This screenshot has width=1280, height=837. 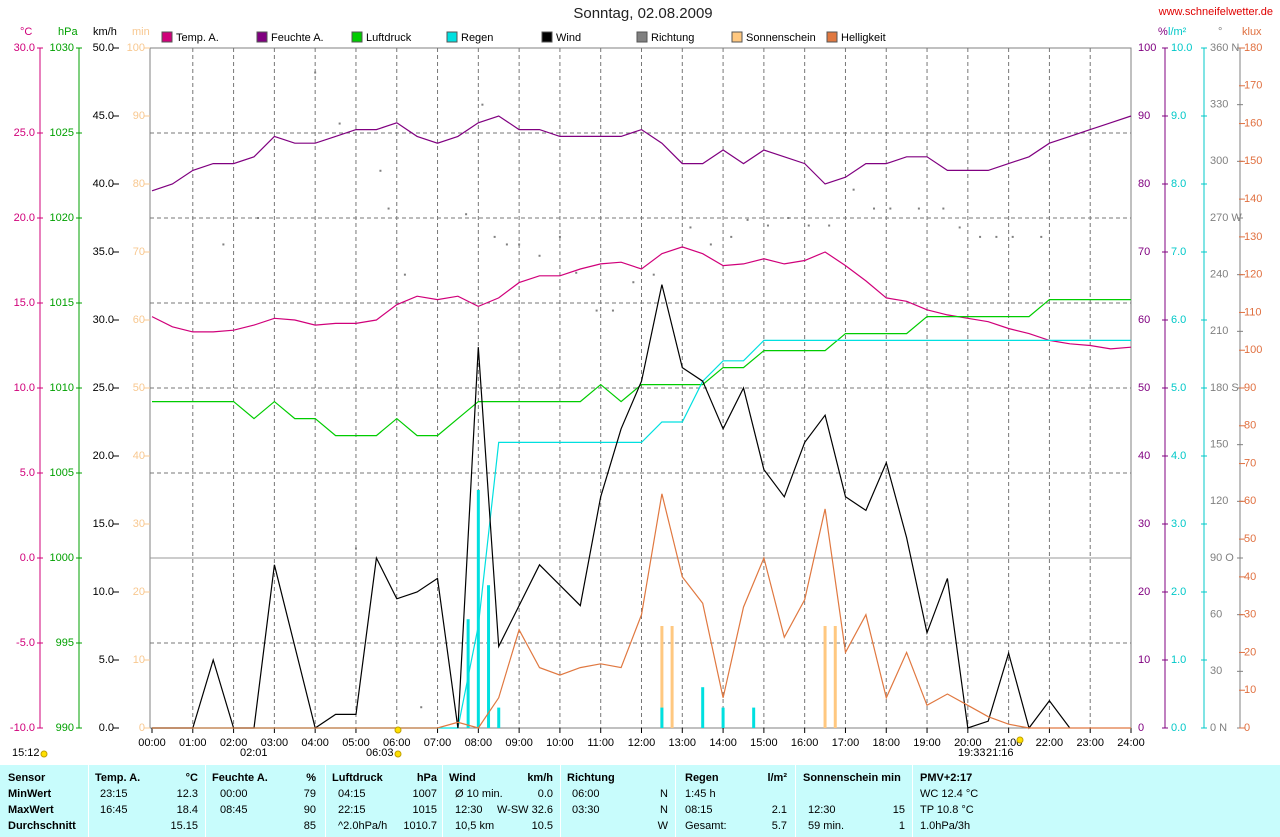 What do you see at coordinates (297, 38) in the screenshot?
I see `legend-label: Feuchte A.` at bounding box center [297, 38].